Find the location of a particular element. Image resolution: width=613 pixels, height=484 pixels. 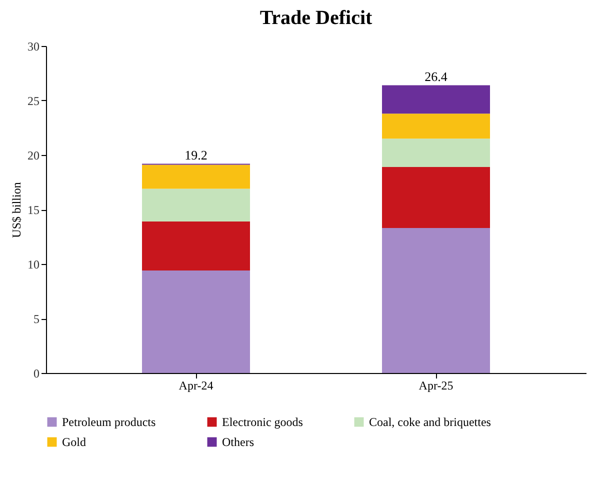

x-tick-label: Apr-24 is located at coordinates (196, 385).